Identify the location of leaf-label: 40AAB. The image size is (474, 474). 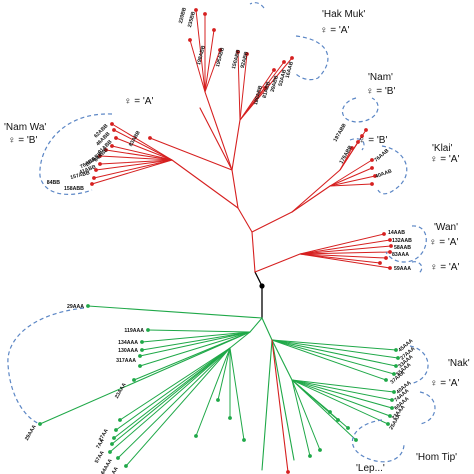
(384, 174).